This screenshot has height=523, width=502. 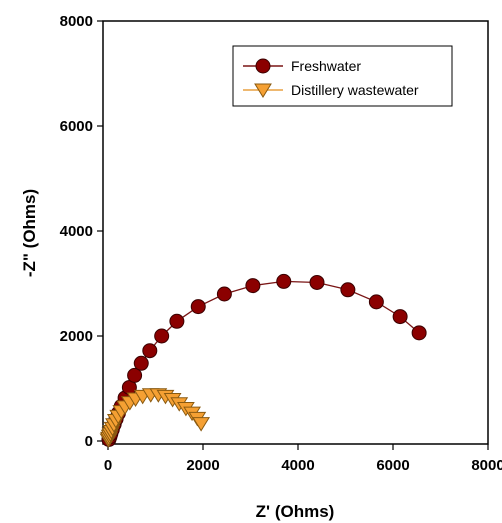 What do you see at coordinates (297, 465) in the screenshot?
I see `x-tick-label: 4000` at bounding box center [297, 465].